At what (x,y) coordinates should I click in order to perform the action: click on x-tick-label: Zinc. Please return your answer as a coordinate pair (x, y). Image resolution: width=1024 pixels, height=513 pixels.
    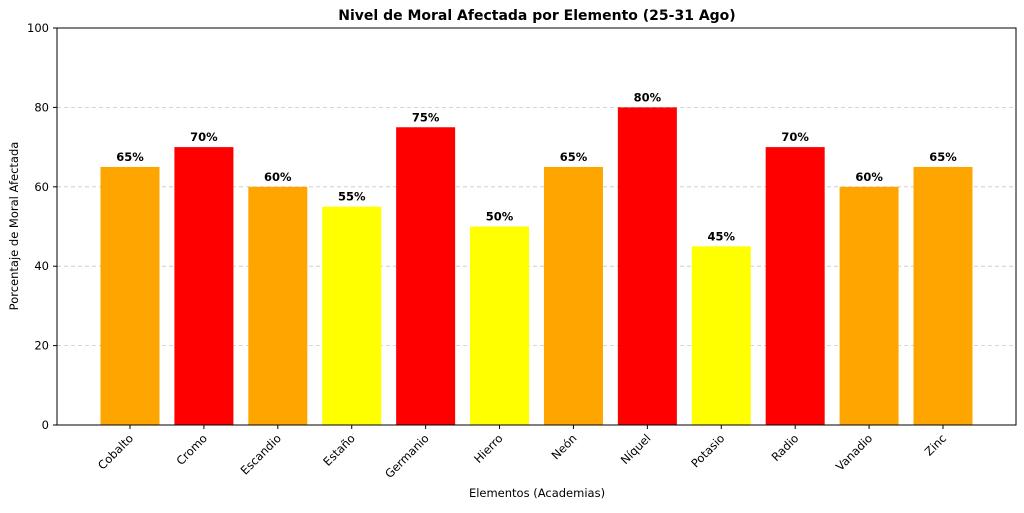
    Looking at the image, I should click on (935, 444).